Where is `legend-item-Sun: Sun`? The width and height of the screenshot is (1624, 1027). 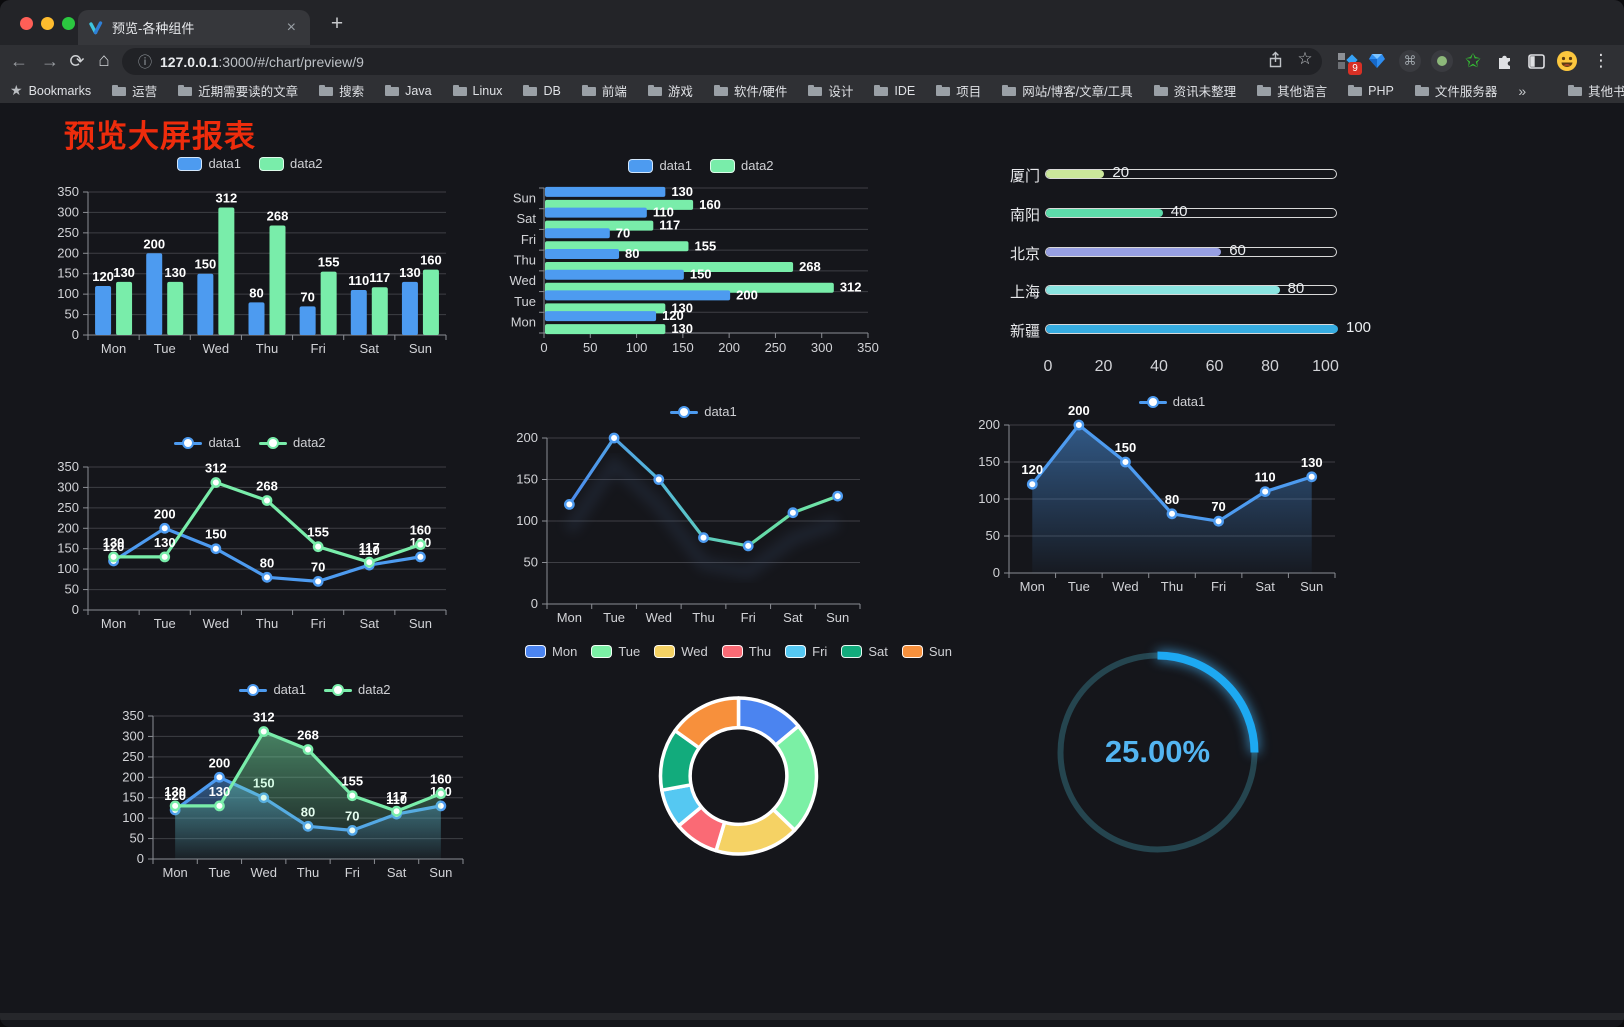 legend-item-Sun: Sun is located at coordinates (926, 651).